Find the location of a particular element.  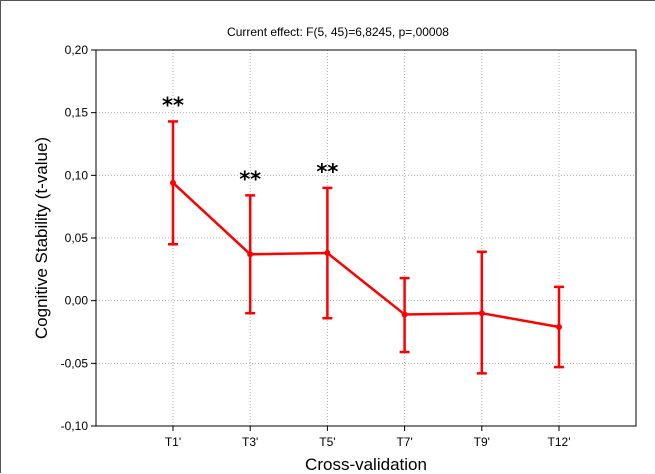

y-tick-label: -0,05 is located at coordinates (75, 363).